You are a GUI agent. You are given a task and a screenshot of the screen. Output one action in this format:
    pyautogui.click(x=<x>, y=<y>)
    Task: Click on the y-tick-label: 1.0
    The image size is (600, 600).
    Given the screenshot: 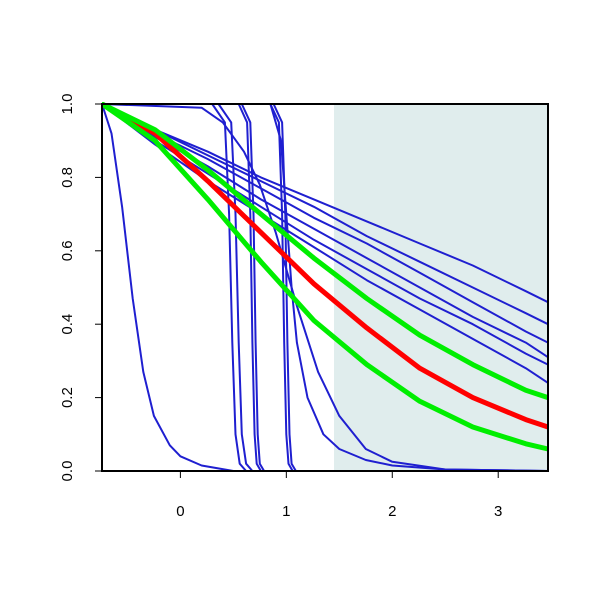 What is the action you would take?
    pyautogui.click(x=67, y=104)
    